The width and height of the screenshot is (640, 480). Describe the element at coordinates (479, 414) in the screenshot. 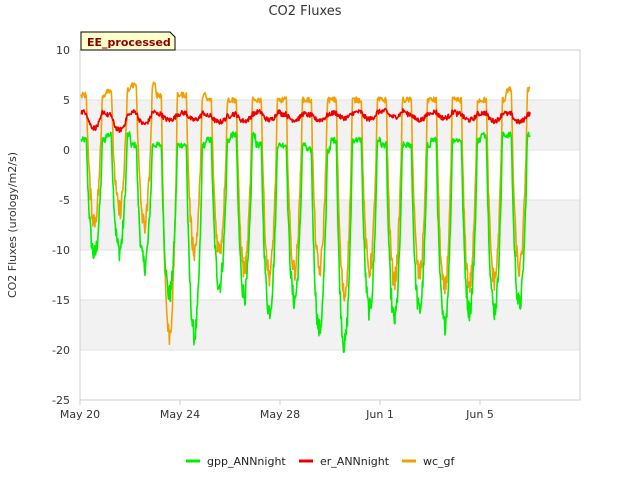

I see `x-tick-label: Jun 5` at that location.